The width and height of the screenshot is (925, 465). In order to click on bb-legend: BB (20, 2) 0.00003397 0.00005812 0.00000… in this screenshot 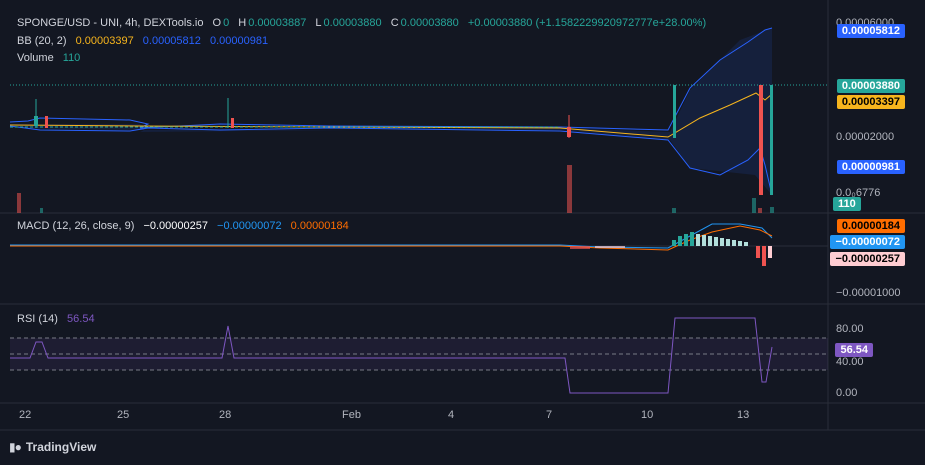, I will do `click(143, 41)`.